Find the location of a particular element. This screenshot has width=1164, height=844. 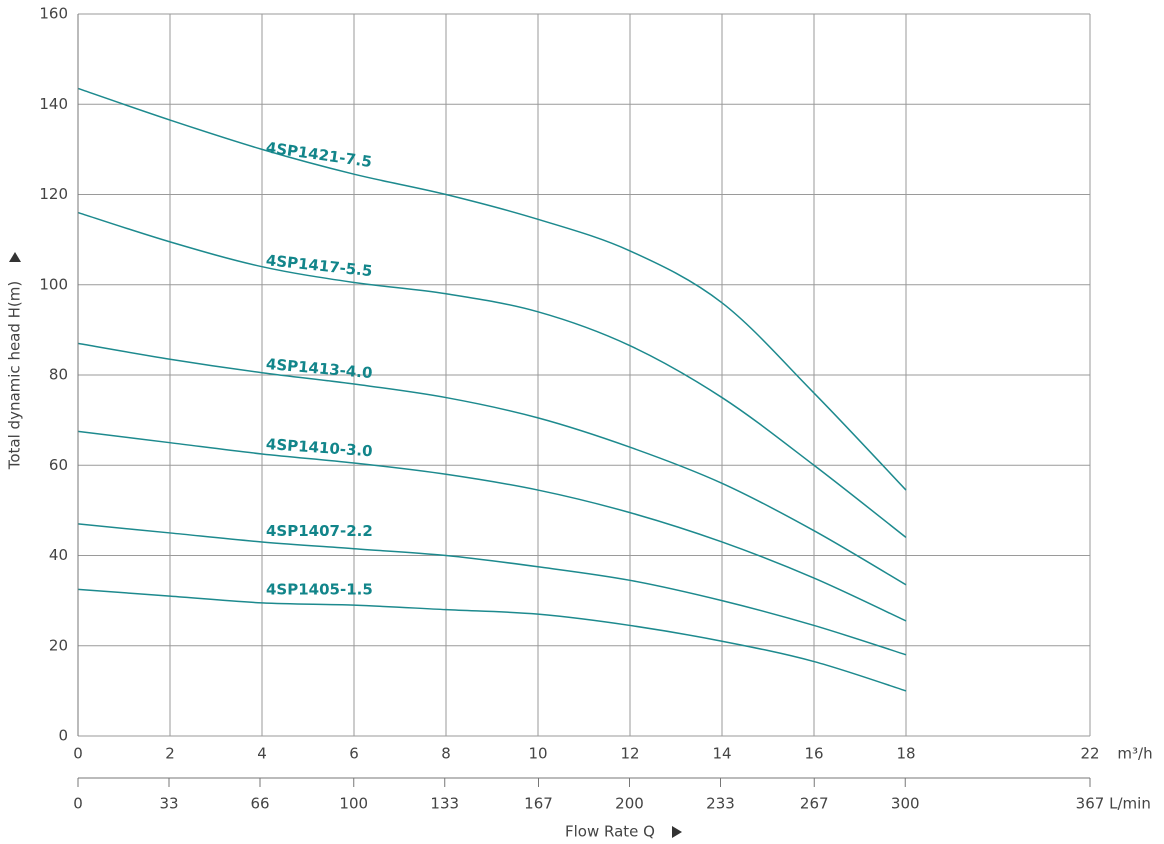

x-tick-label: 22 is located at coordinates (1089, 754).